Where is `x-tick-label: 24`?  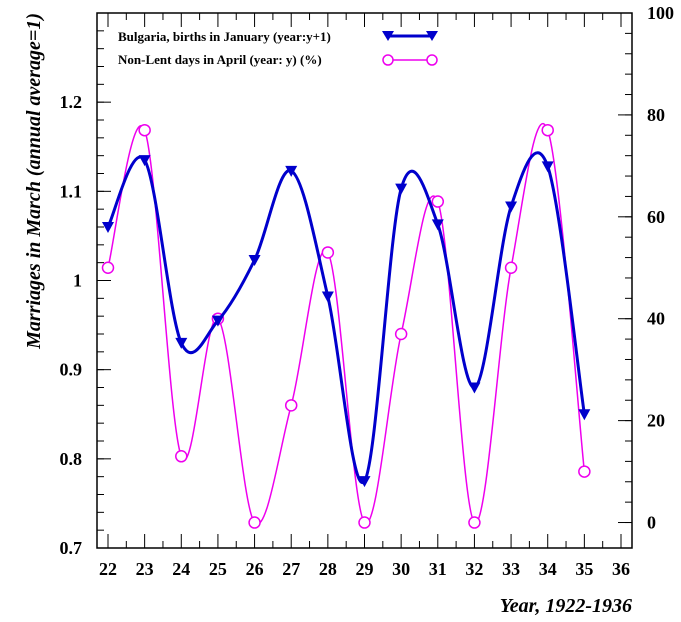
x-tick-label: 24 is located at coordinates (181, 569).